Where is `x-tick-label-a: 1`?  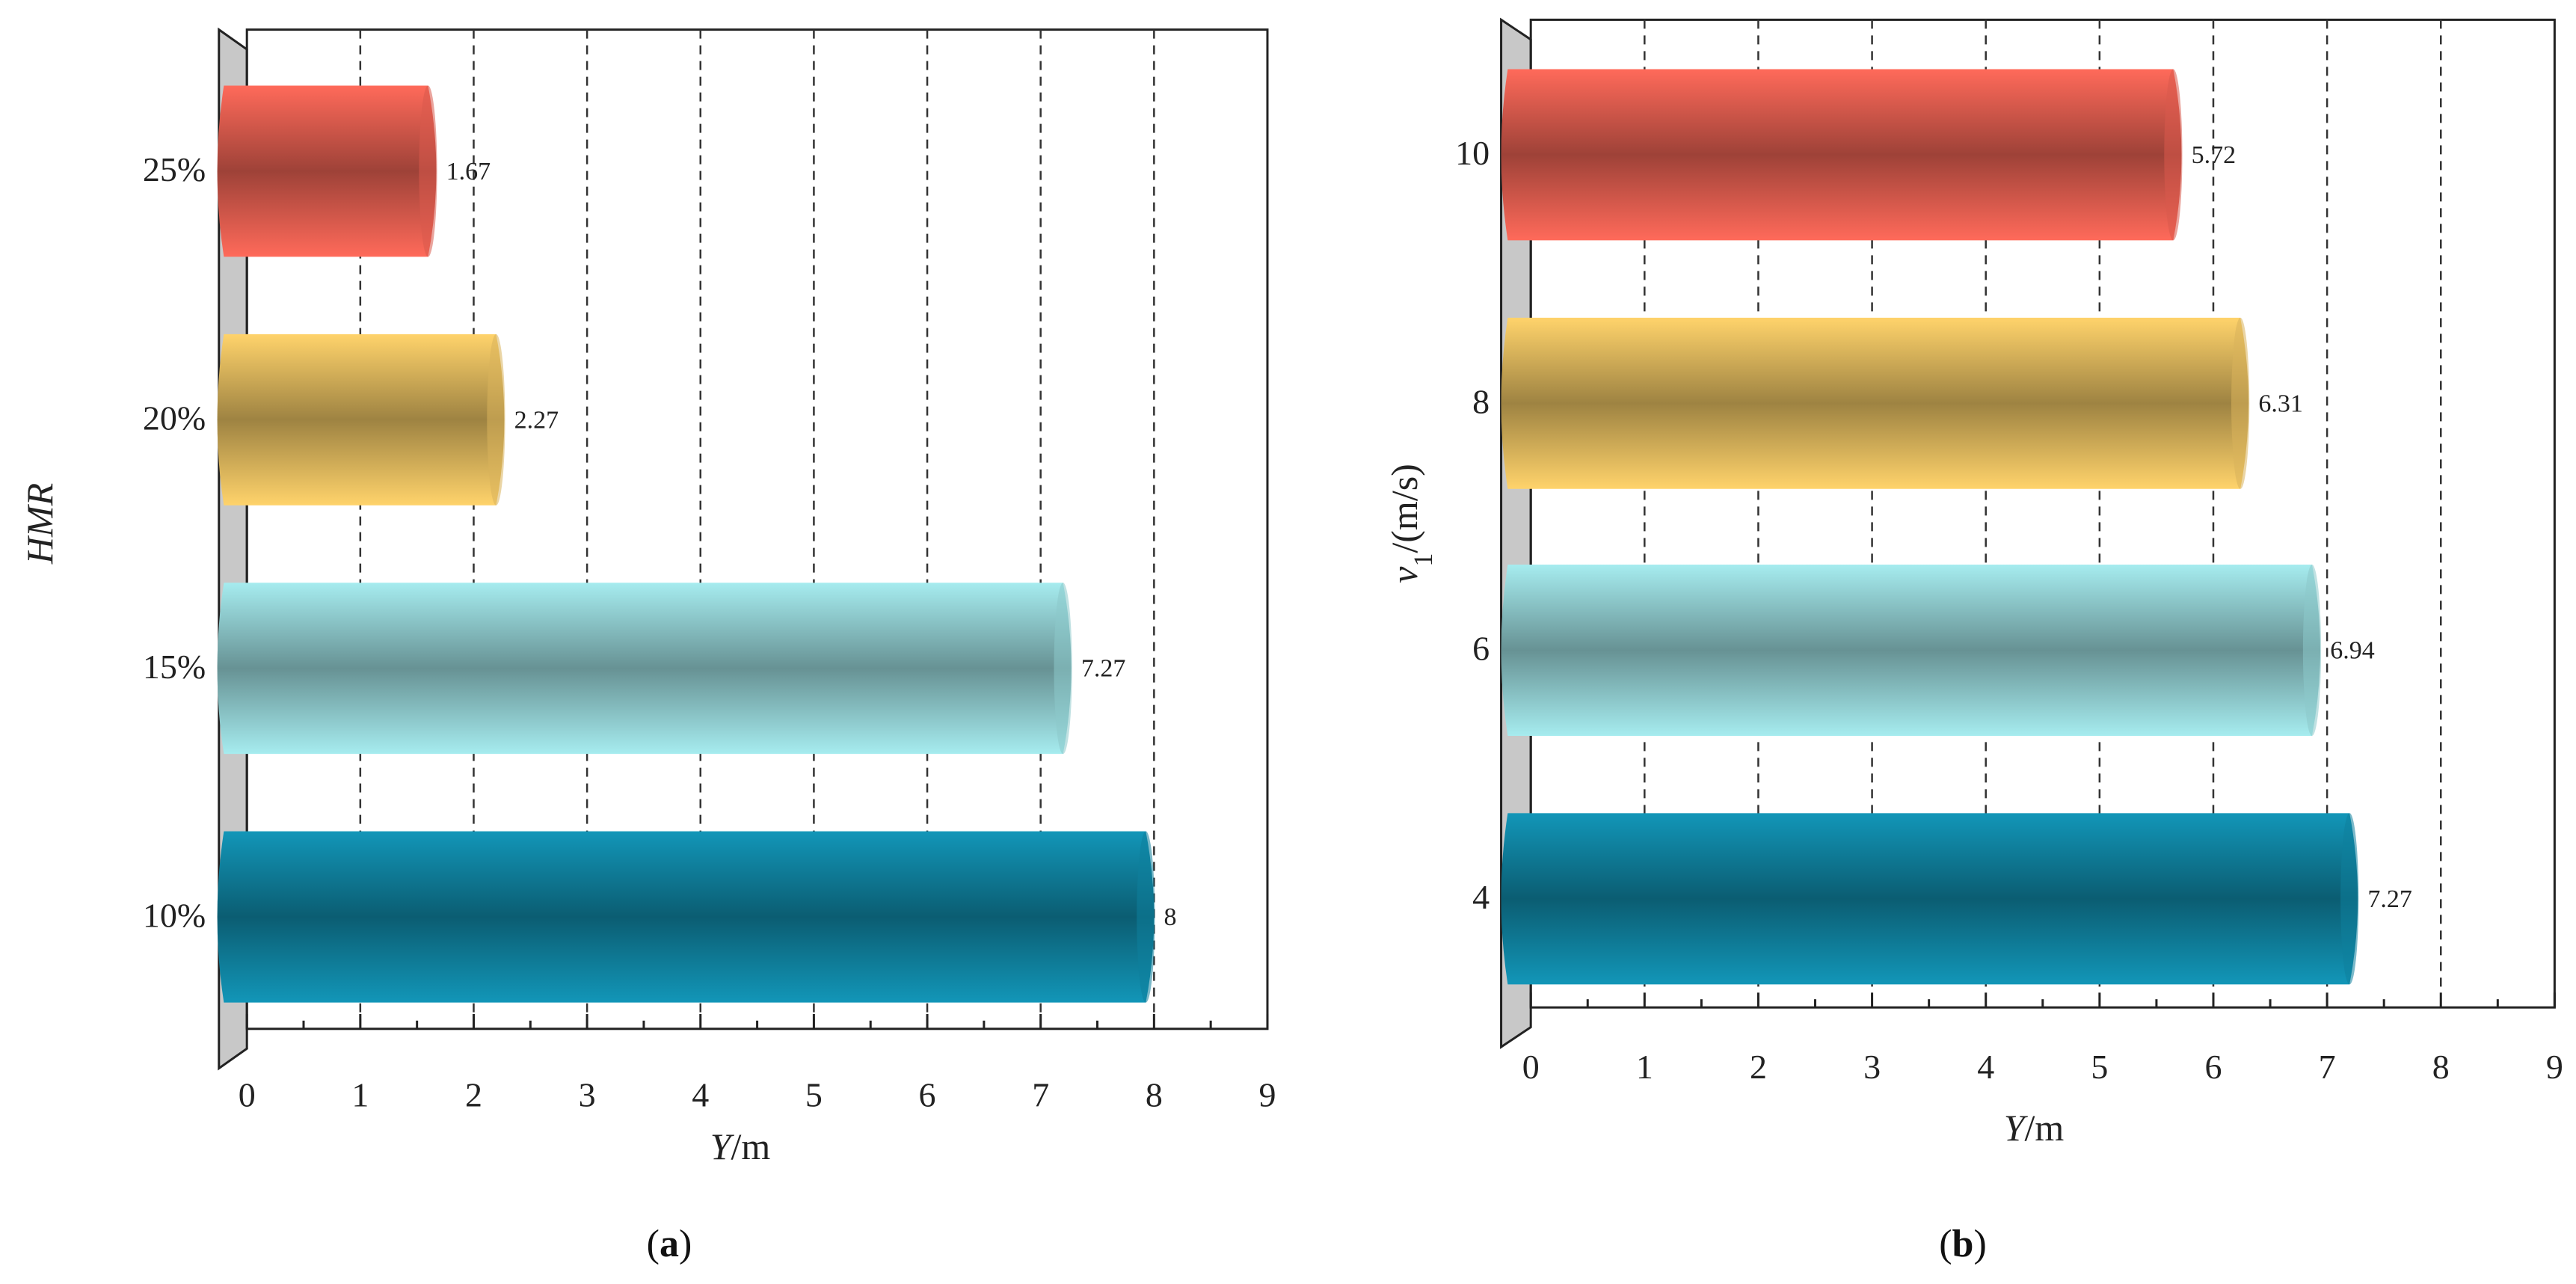
x-tick-label-a: 1 is located at coordinates (360, 1094).